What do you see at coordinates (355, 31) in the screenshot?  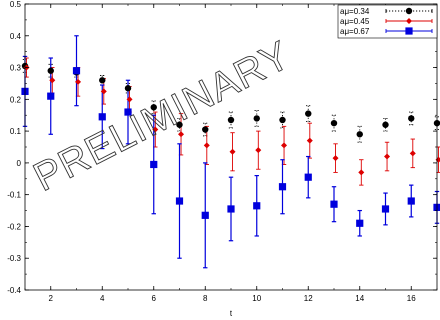 I see `legend-label: aμ=0.67` at bounding box center [355, 31].